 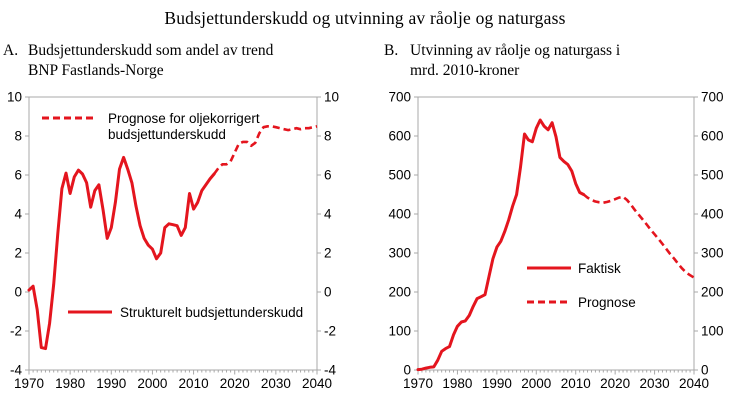 What do you see at coordinates (712, 97) in the screenshot?
I see `y-tick-label-right: 700` at bounding box center [712, 97].